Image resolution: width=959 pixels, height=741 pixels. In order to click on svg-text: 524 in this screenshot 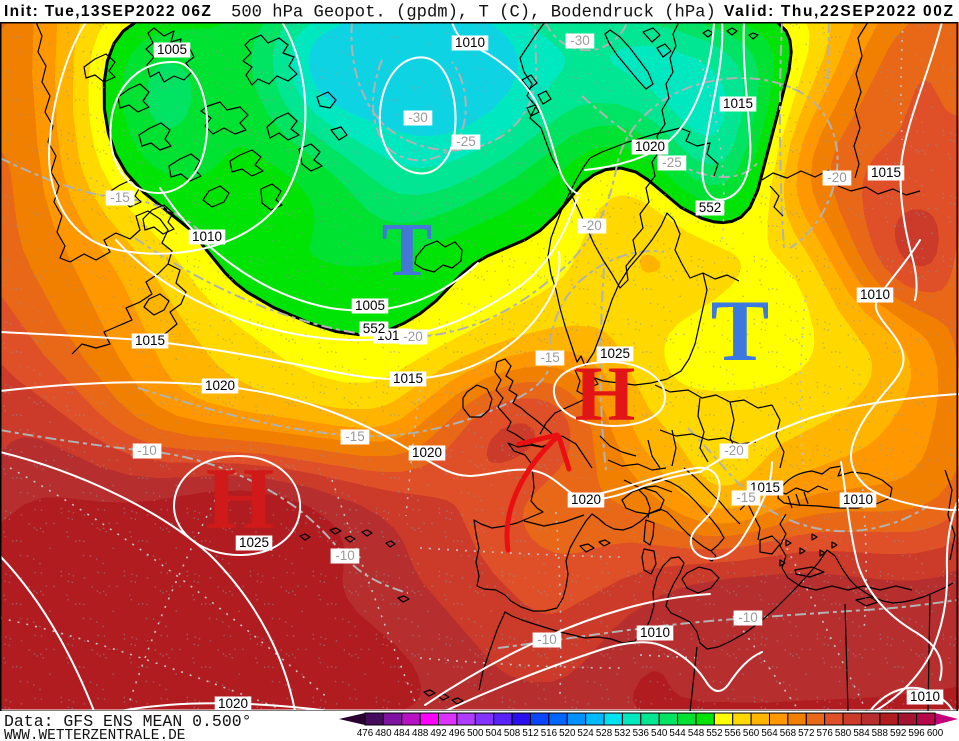, I will do `click(585, 733)`.